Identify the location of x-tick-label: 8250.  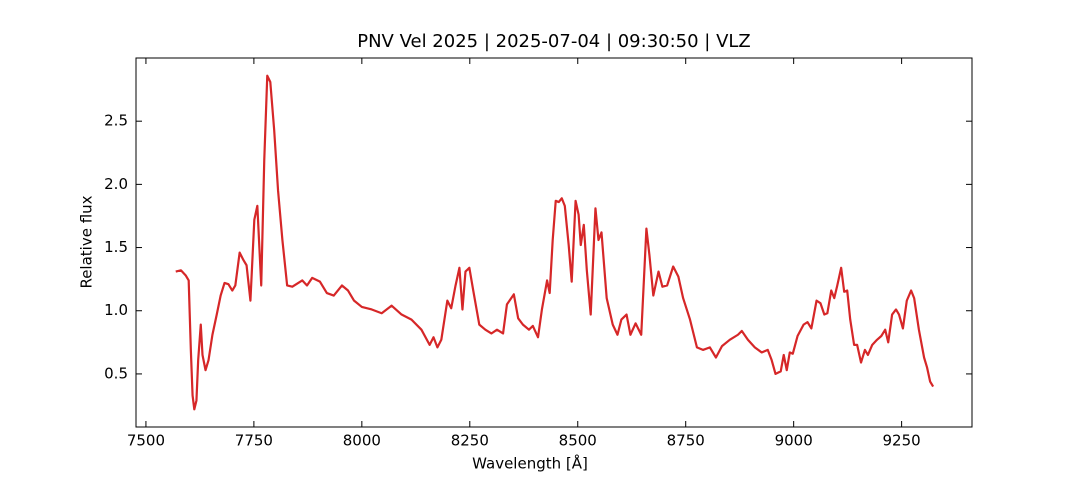
(470, 441).